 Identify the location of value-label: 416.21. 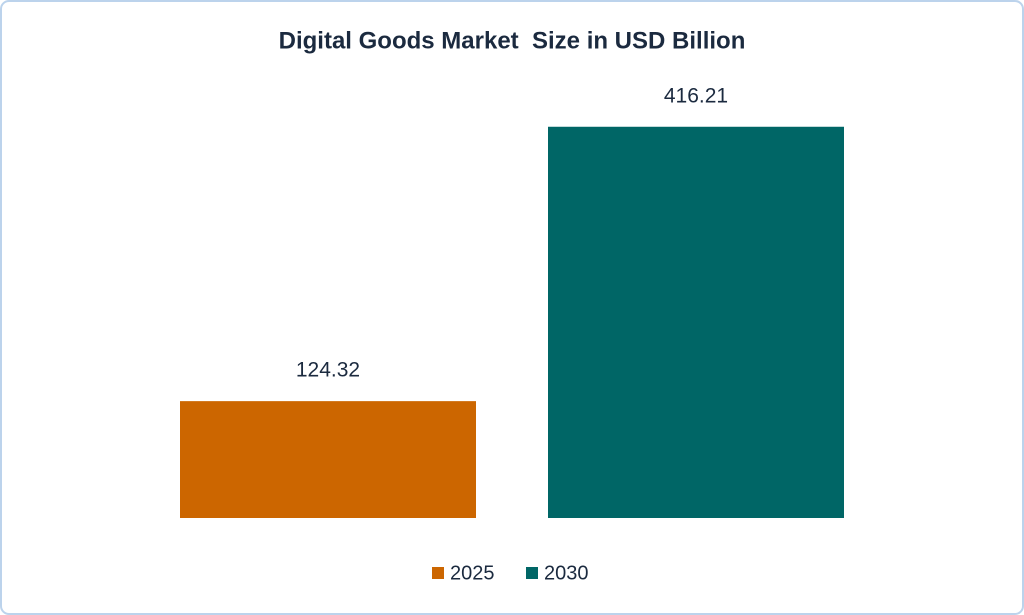
(696, 95).